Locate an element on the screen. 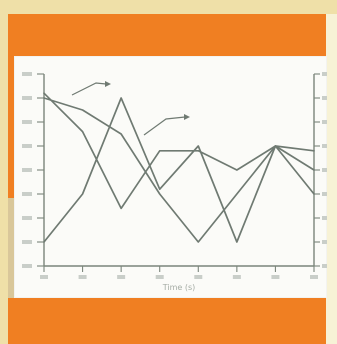 The height and width of the screenshot is (344, 337). right-cream-strip is located at coordinates (331, 179).